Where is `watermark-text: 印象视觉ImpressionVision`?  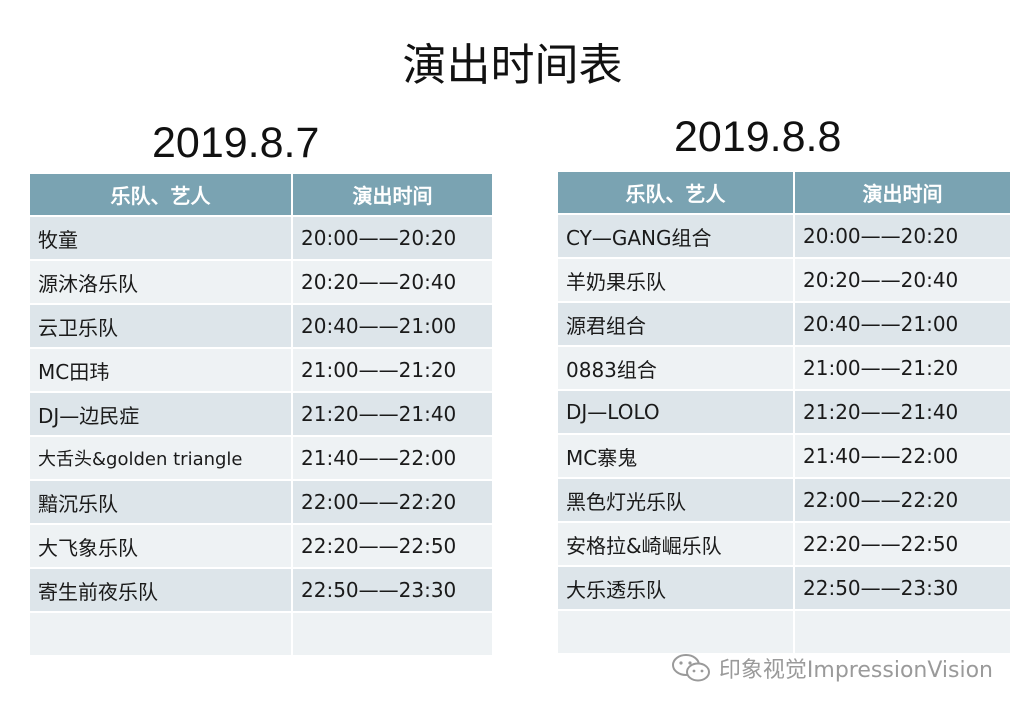
watermark-text: 印象视觉ImpressionVision is located at coordinates (855, 670).